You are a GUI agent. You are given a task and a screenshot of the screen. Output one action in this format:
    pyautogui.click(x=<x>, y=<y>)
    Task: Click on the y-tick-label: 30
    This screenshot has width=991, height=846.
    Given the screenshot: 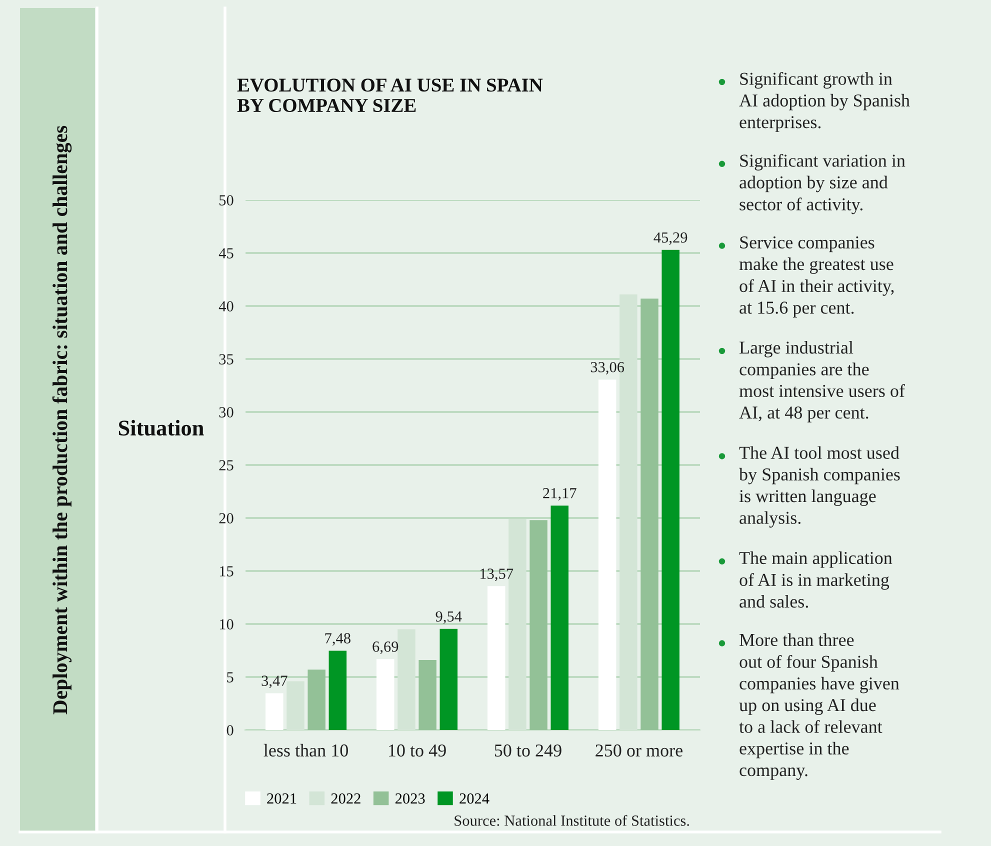 What is the action you would take?
    pyautogui.click(x=226, y=412)
    